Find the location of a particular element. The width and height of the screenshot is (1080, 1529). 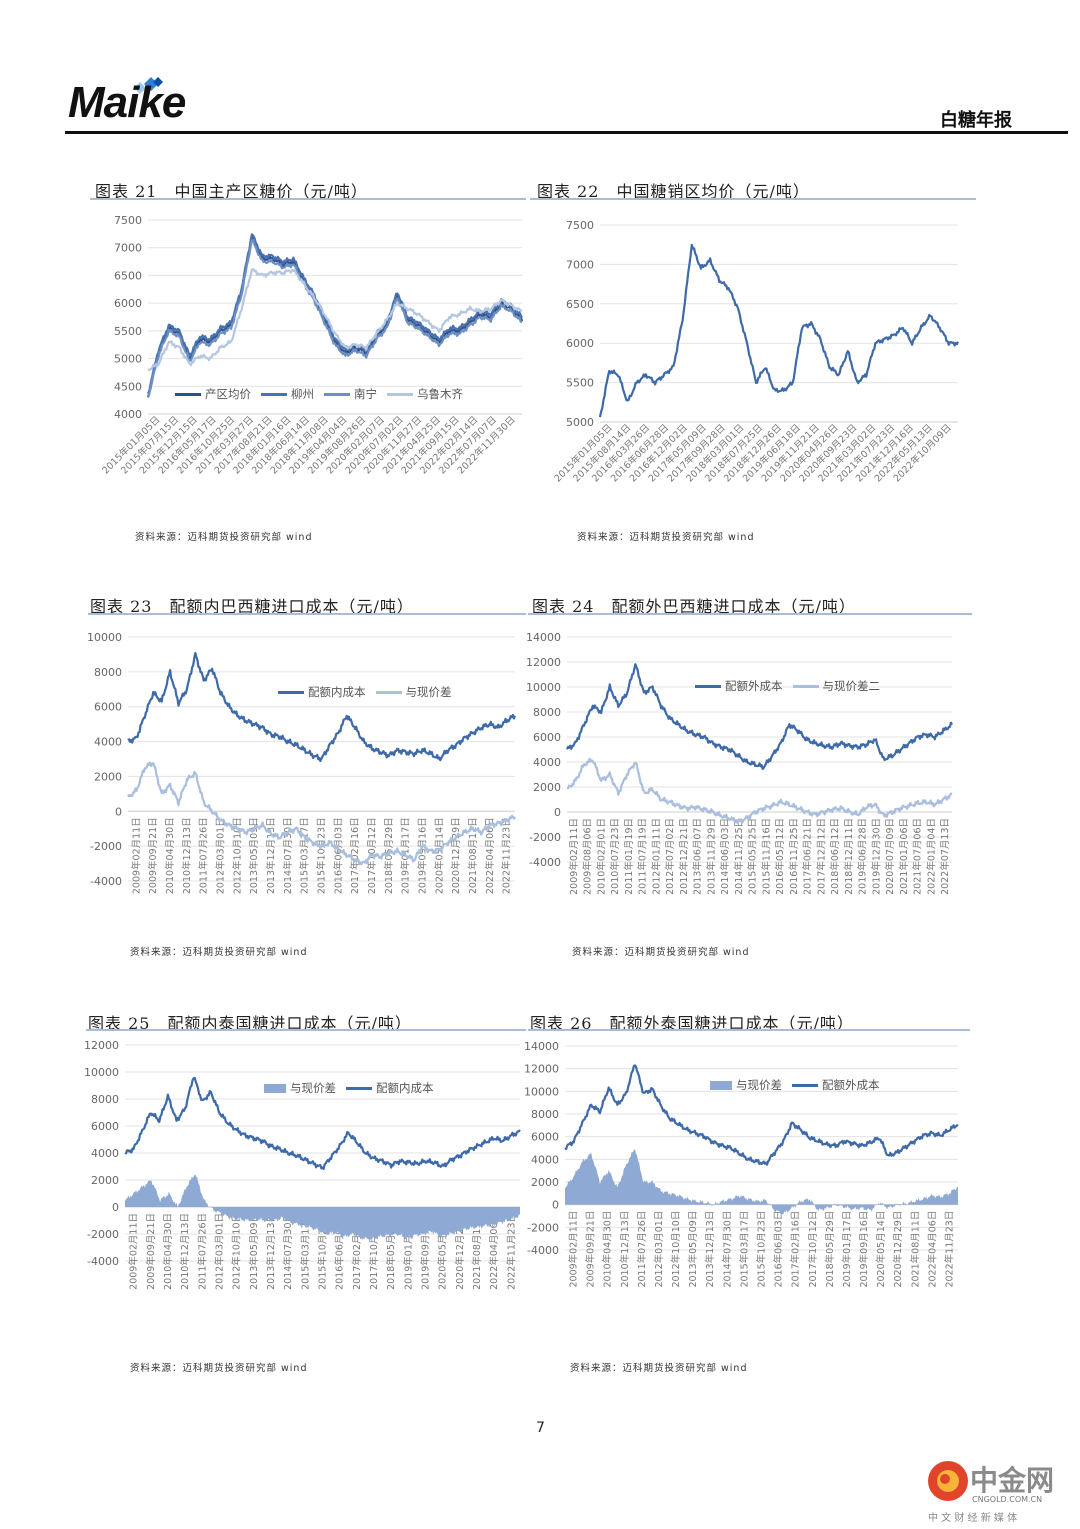

x-tick-label: 2020年07月09日 is located at coordinates (890, 856).